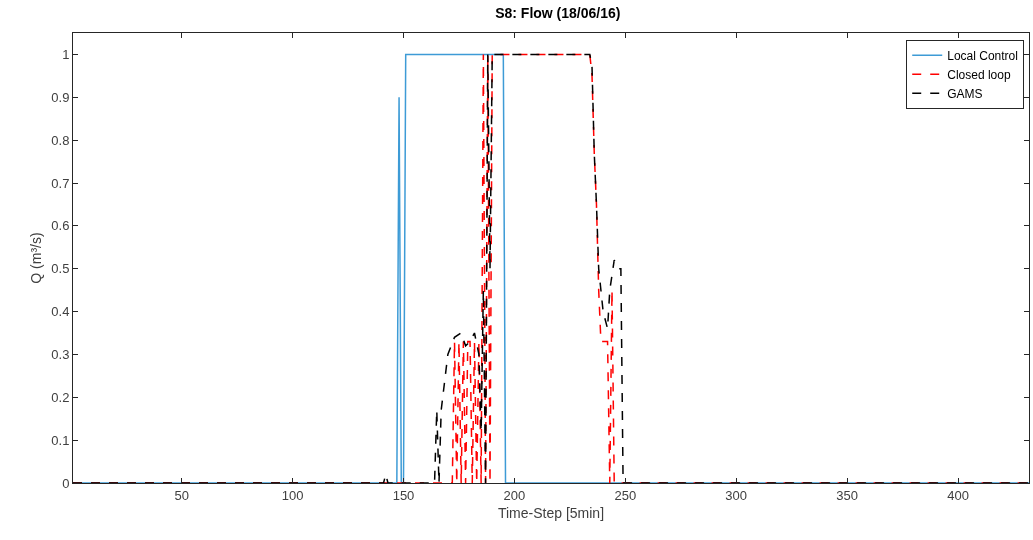  I want to click on y-tick-label: 0.4, so click(60, 312).